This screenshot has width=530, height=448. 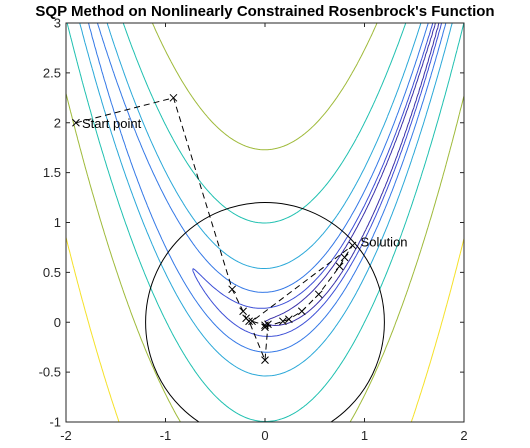 I want to click on x-tick-label: -1, so click(x=166, y=435).